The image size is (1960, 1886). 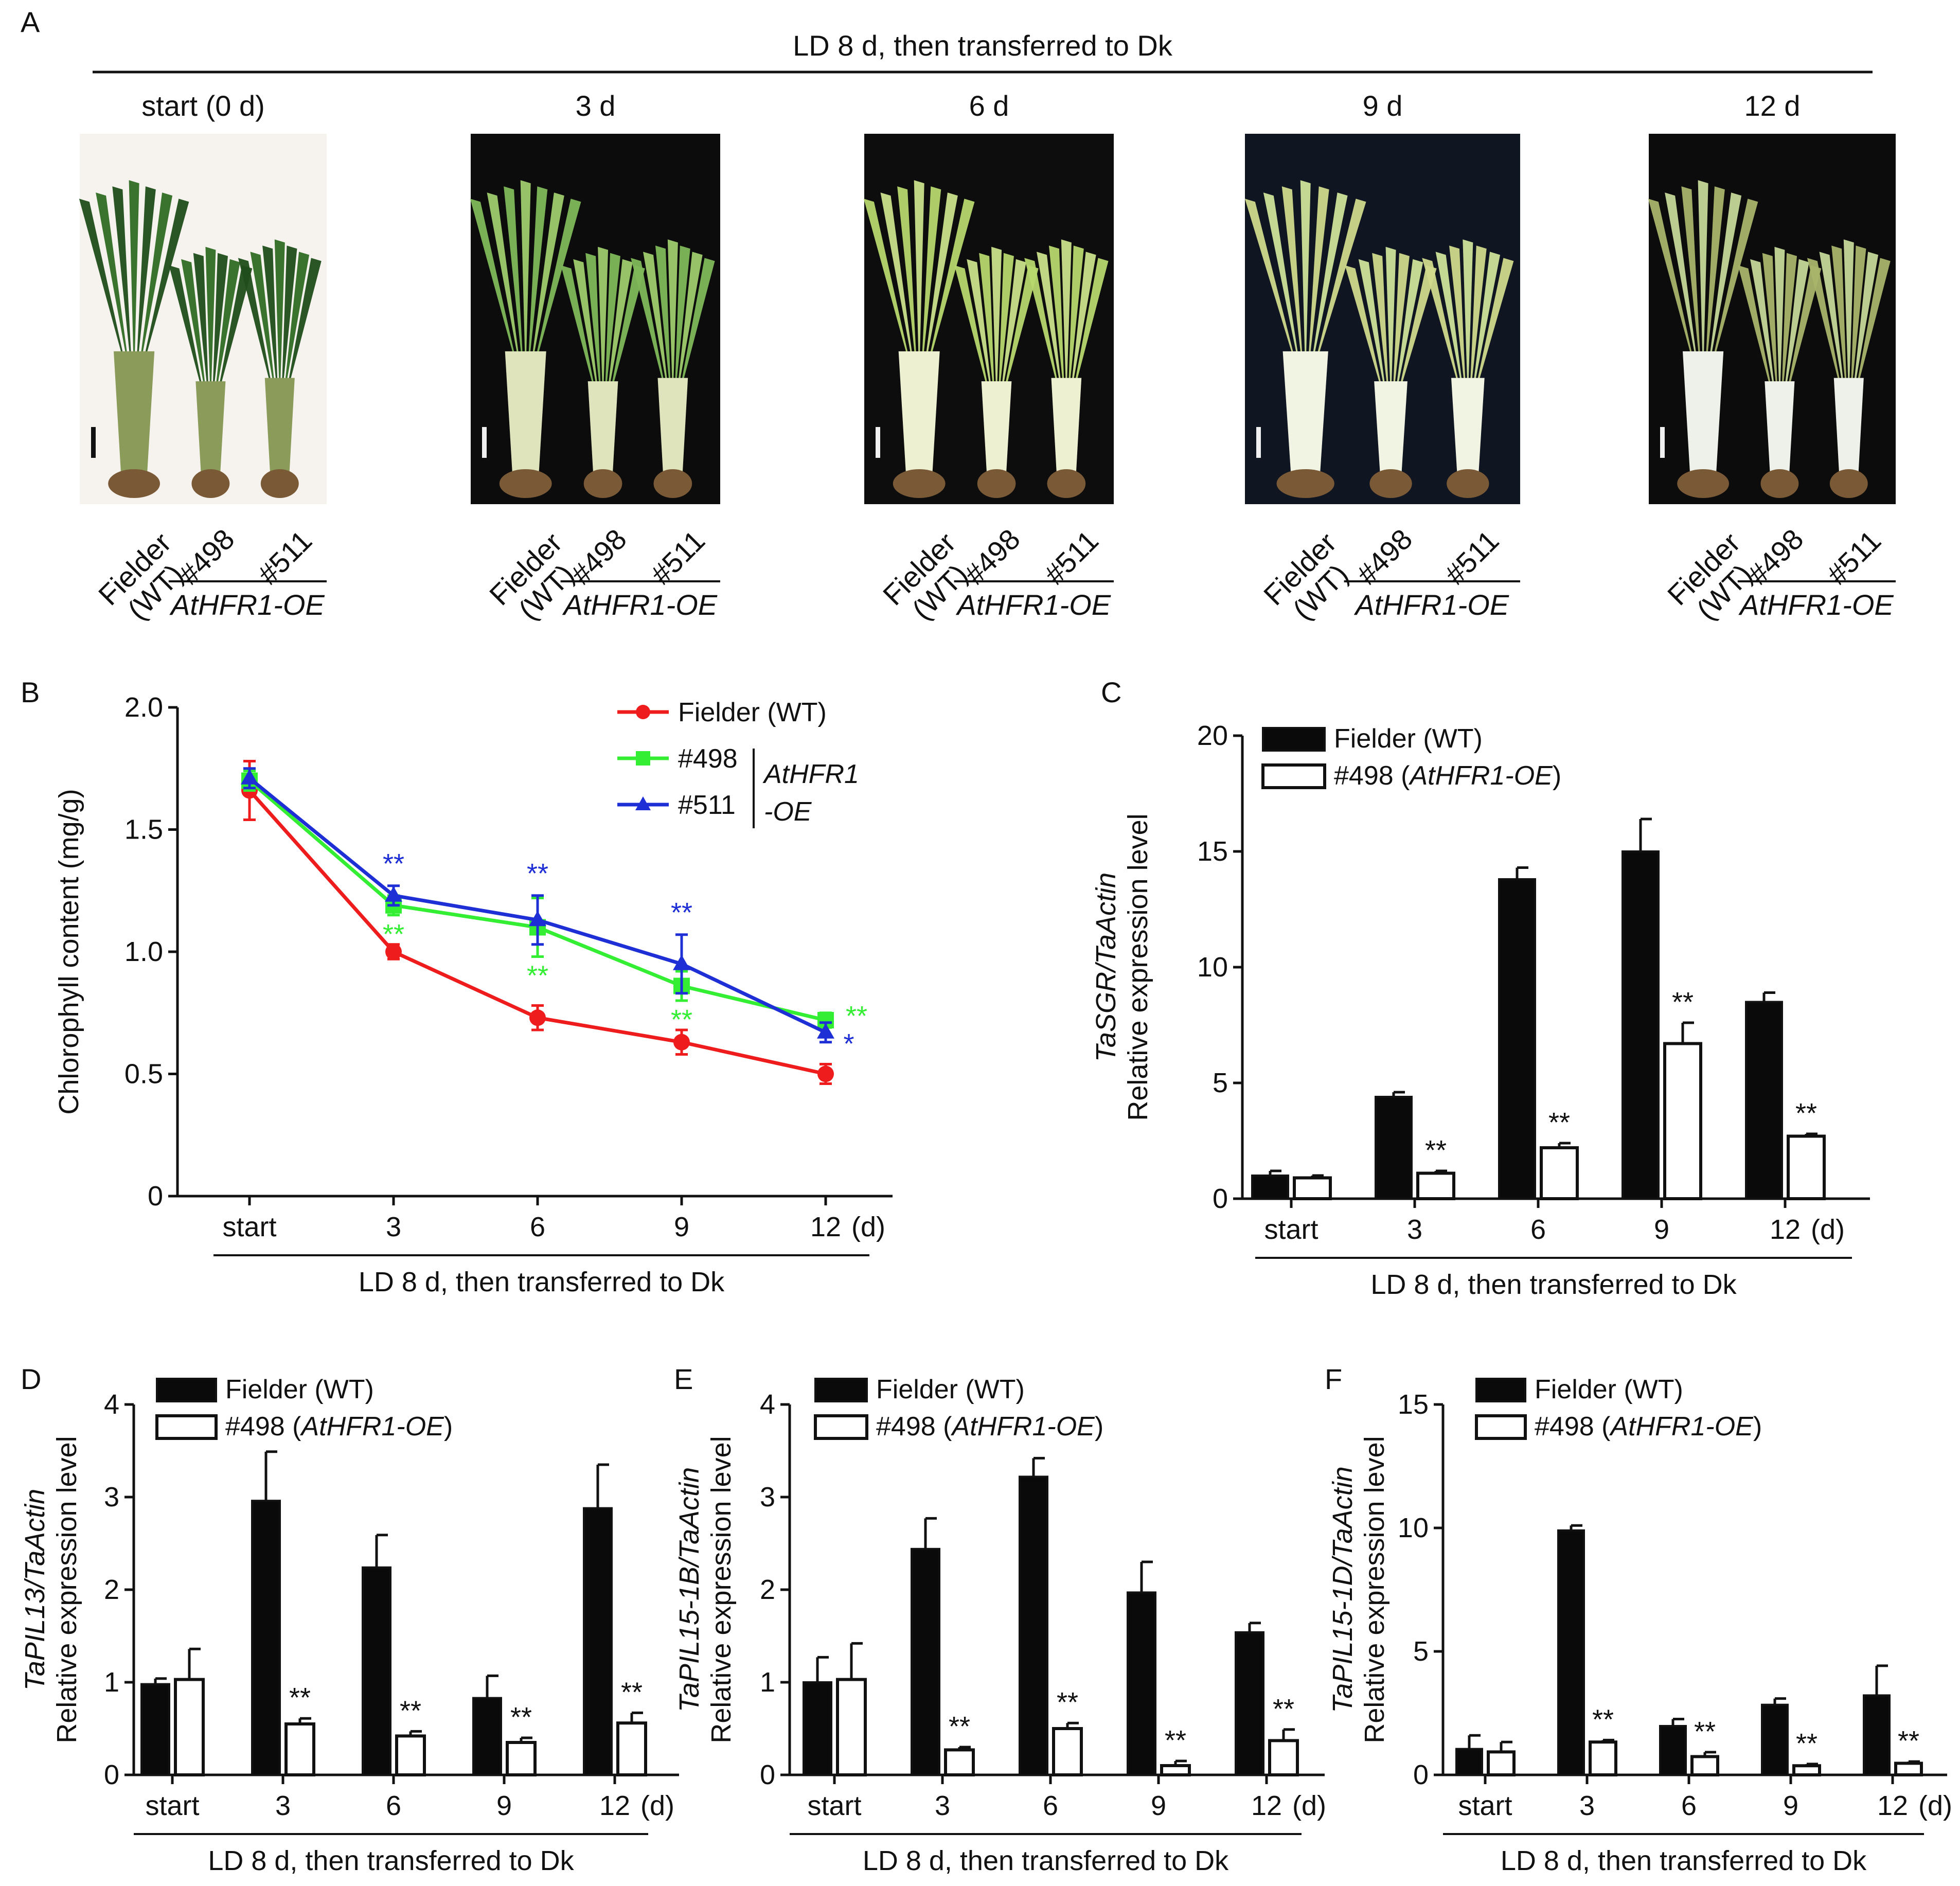 What do you see at coordinates (1106, 967) in the screenshot?
I see `y-axis-label-gene: TaSGR/TaActin` at bounding box center [1106, 967].